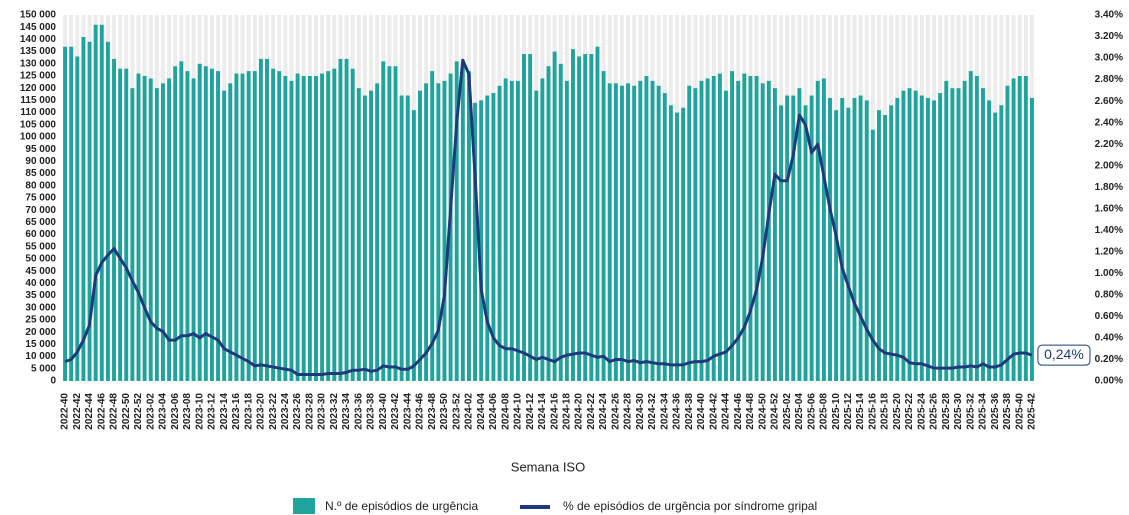  I want to click on x-tick-label: 2024-12, so click(530, 411).